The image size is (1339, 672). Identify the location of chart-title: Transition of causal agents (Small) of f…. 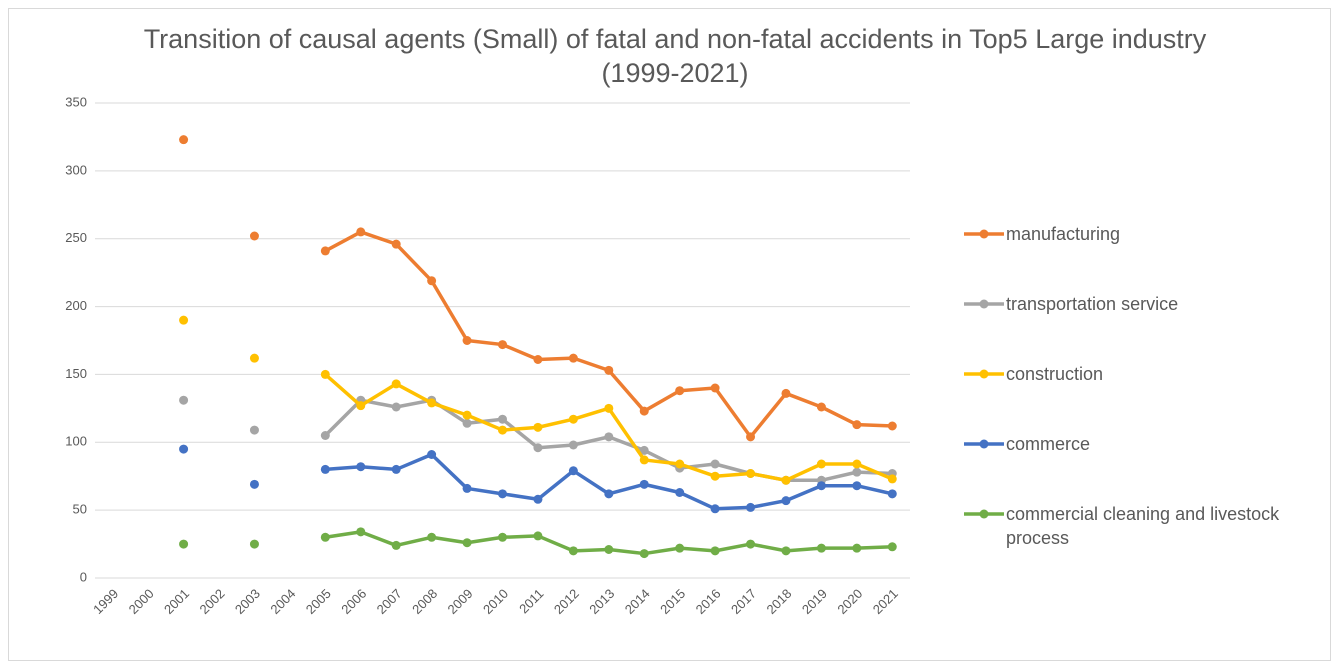
(675, 56).